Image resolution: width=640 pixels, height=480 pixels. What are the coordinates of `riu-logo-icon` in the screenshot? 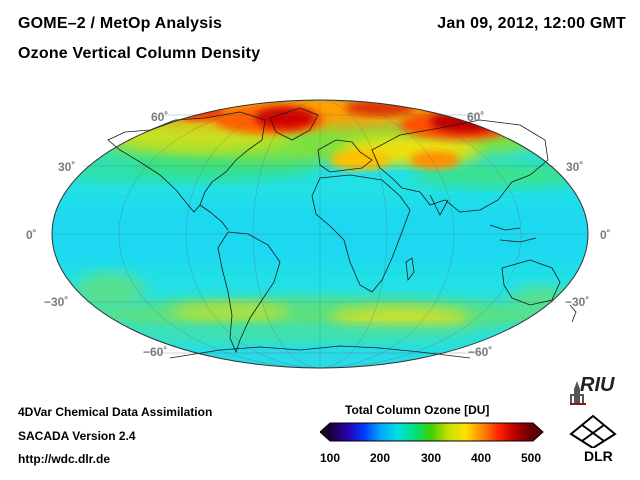 It's located at (578, 393).